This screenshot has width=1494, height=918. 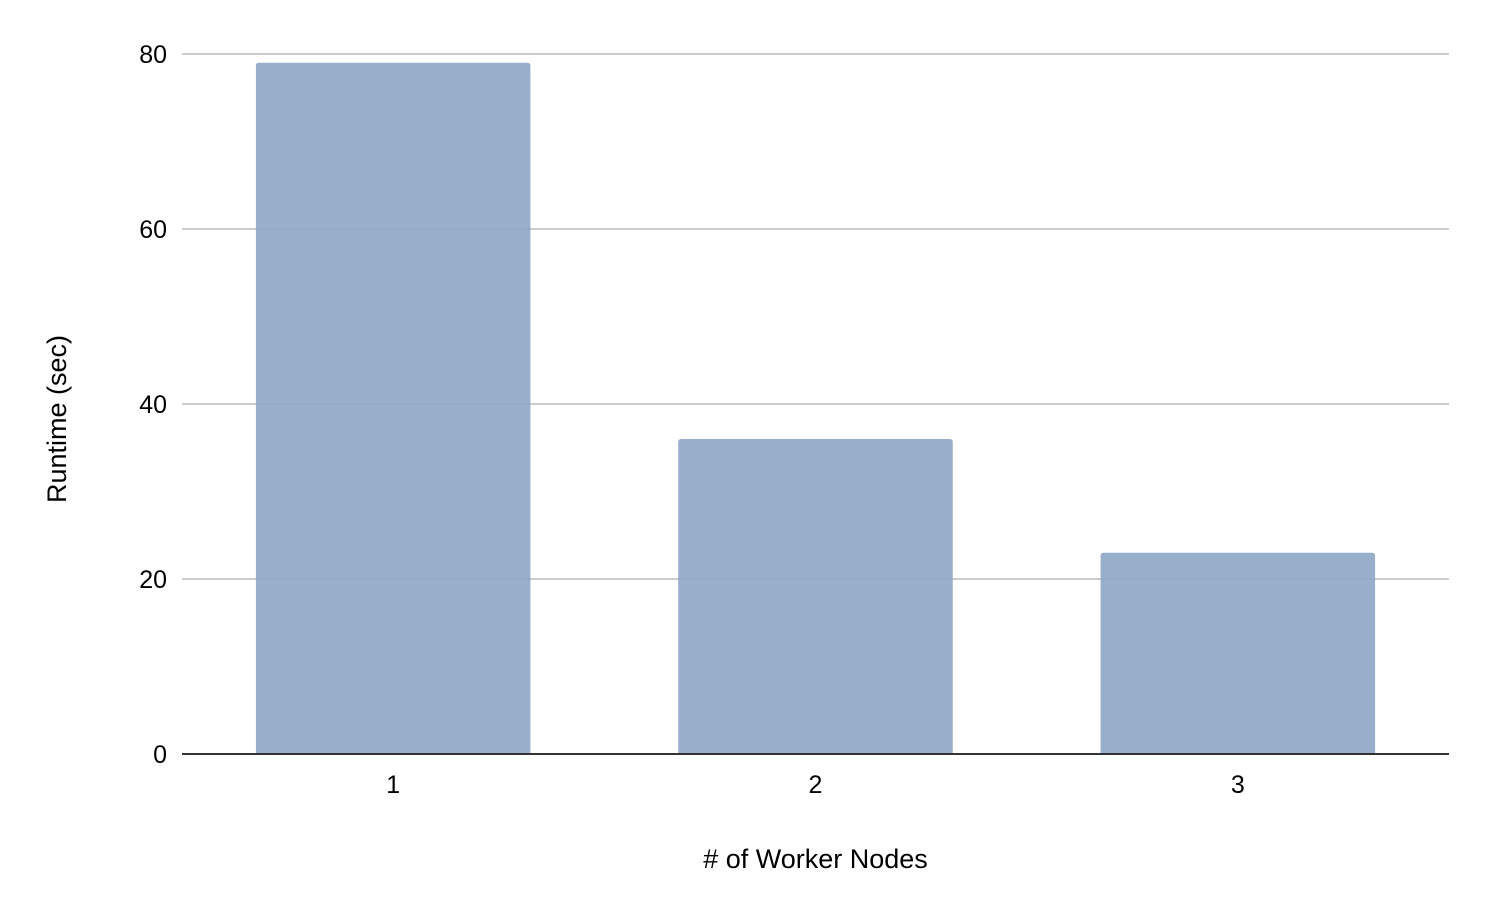 I want to click on x-tick-label: 3, so click(x=1238, y=785).